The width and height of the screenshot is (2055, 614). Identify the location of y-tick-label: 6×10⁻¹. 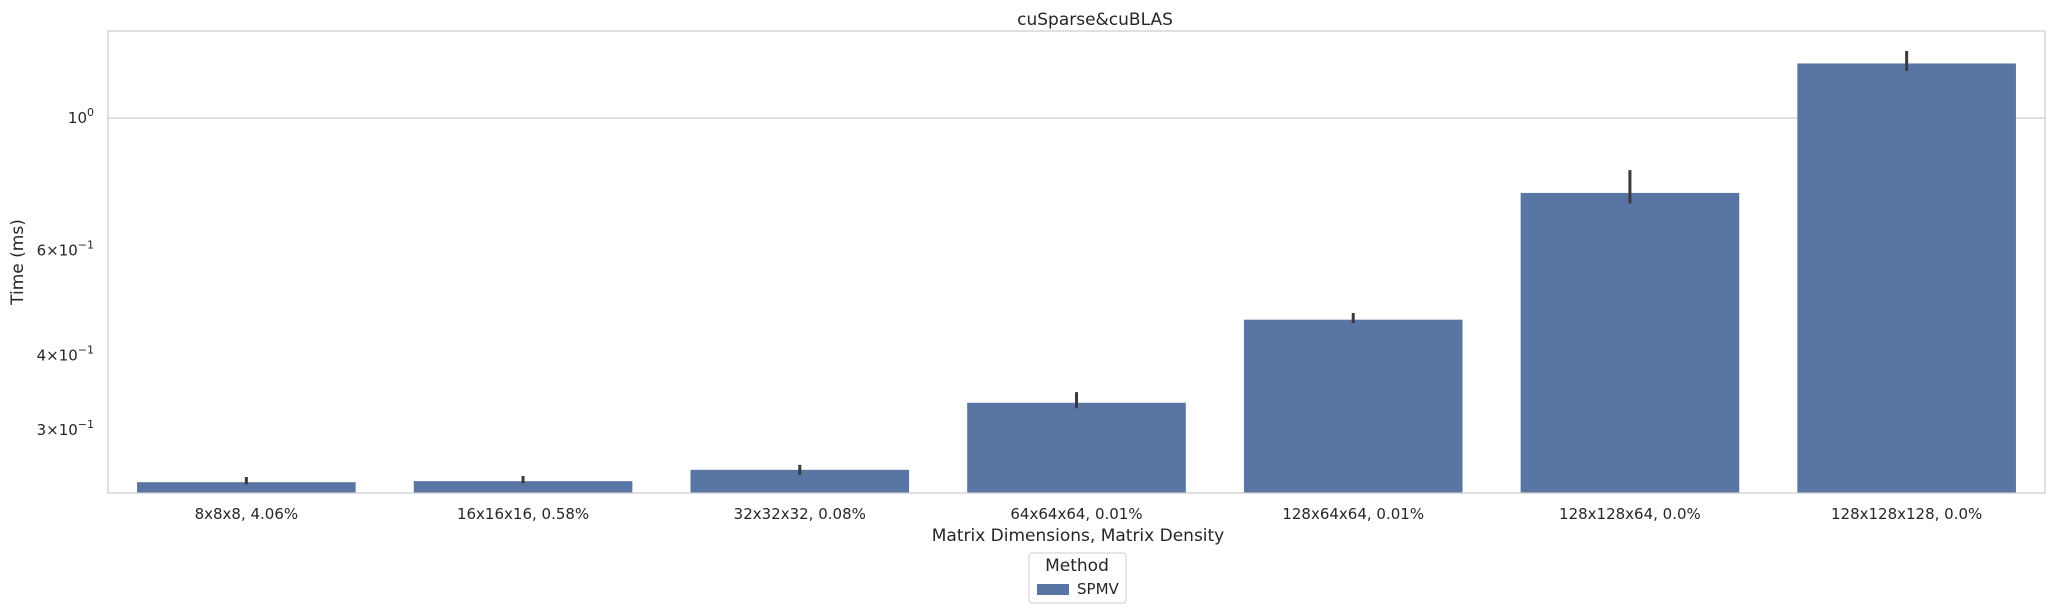
(65, 248).